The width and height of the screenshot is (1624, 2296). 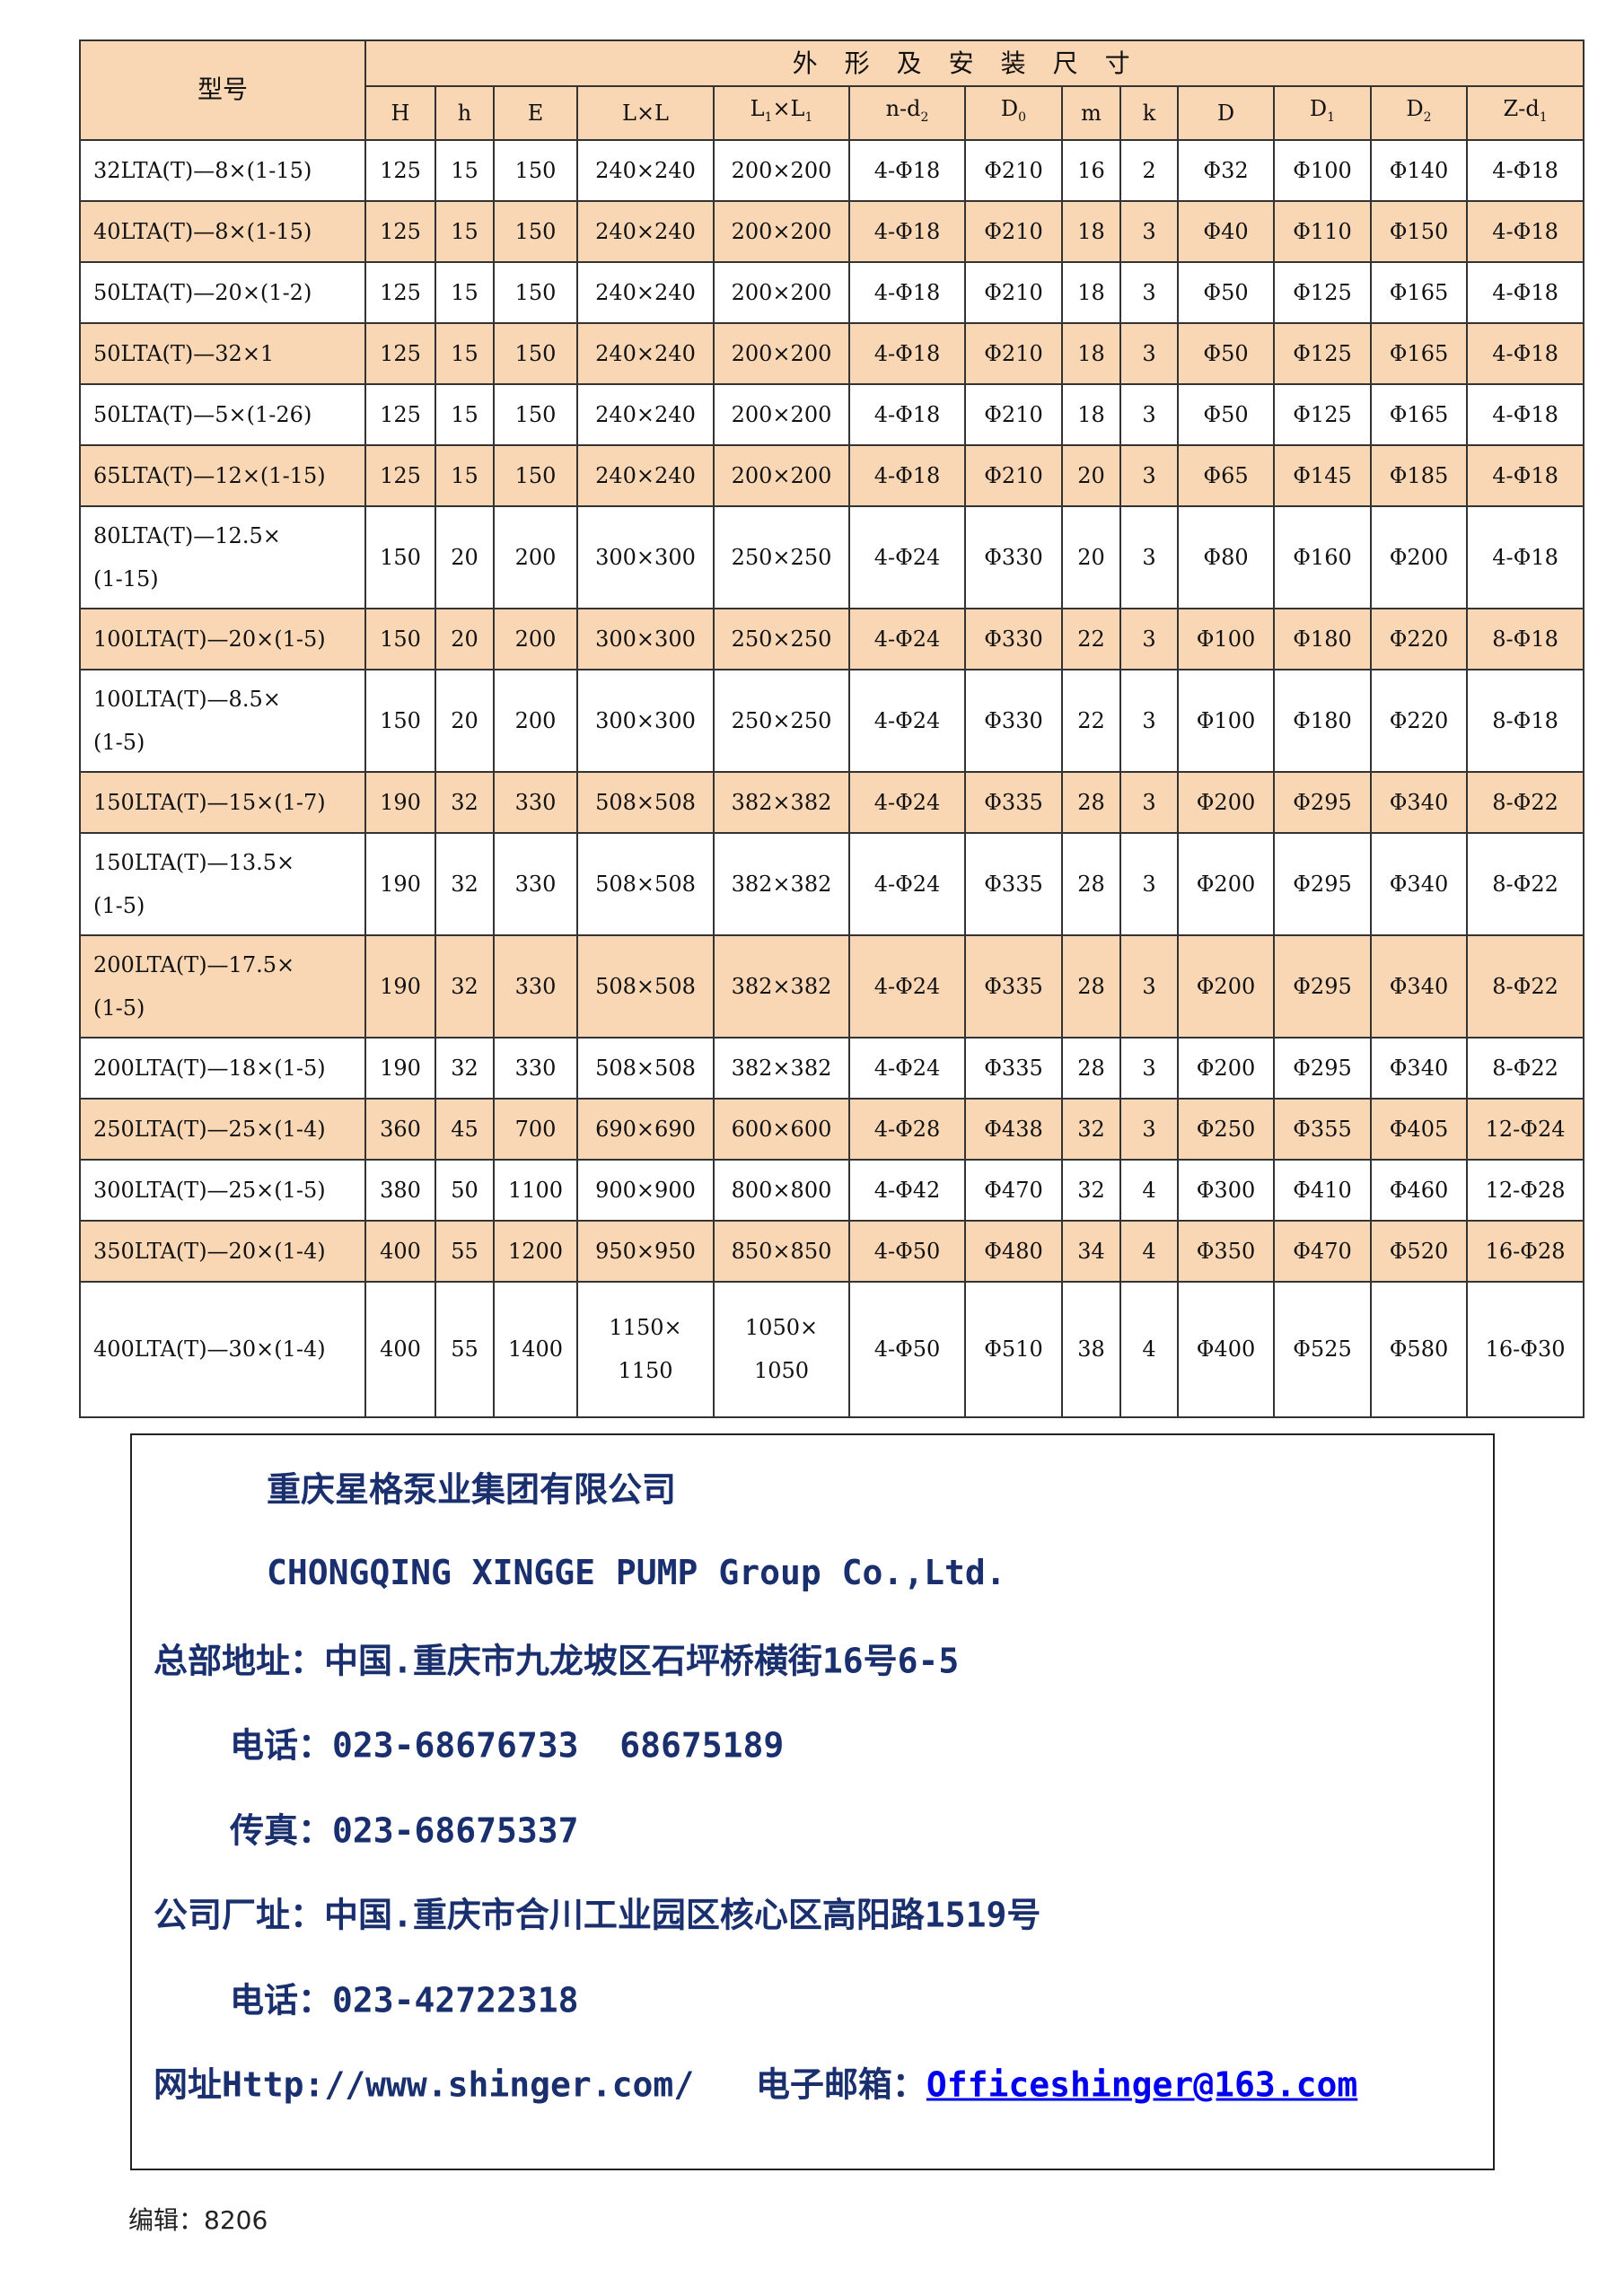 I want to click on column-header: h, so click(x=465, y=113).